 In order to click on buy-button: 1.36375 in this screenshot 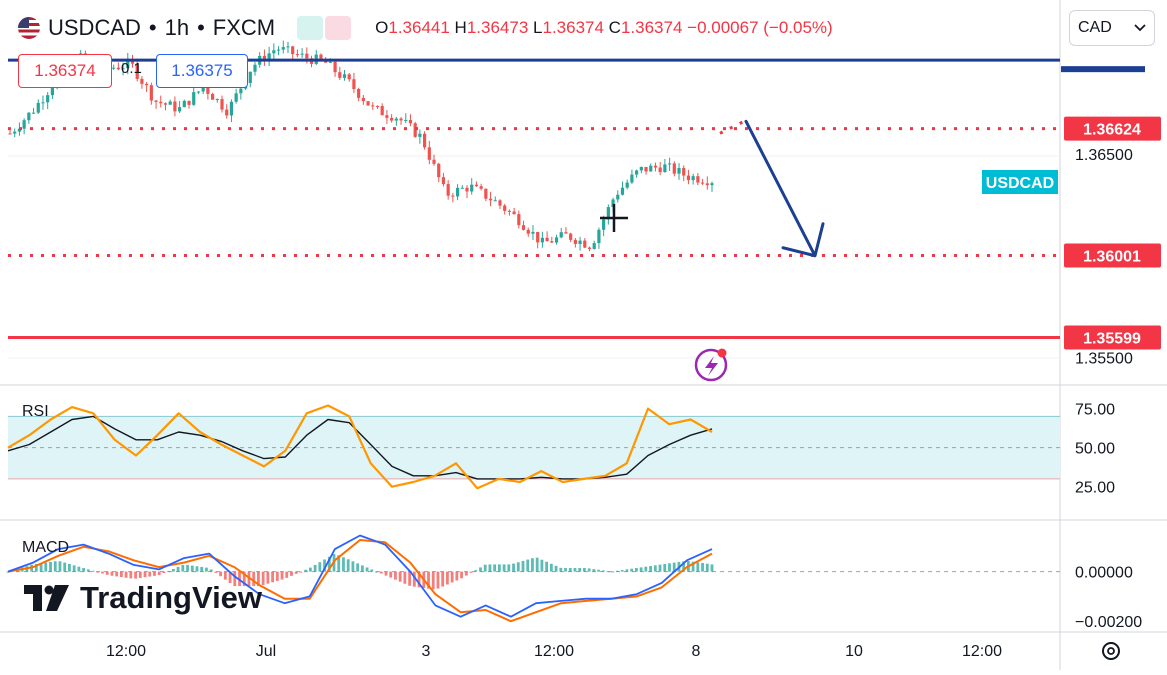, I will do `click(202, 71)`.